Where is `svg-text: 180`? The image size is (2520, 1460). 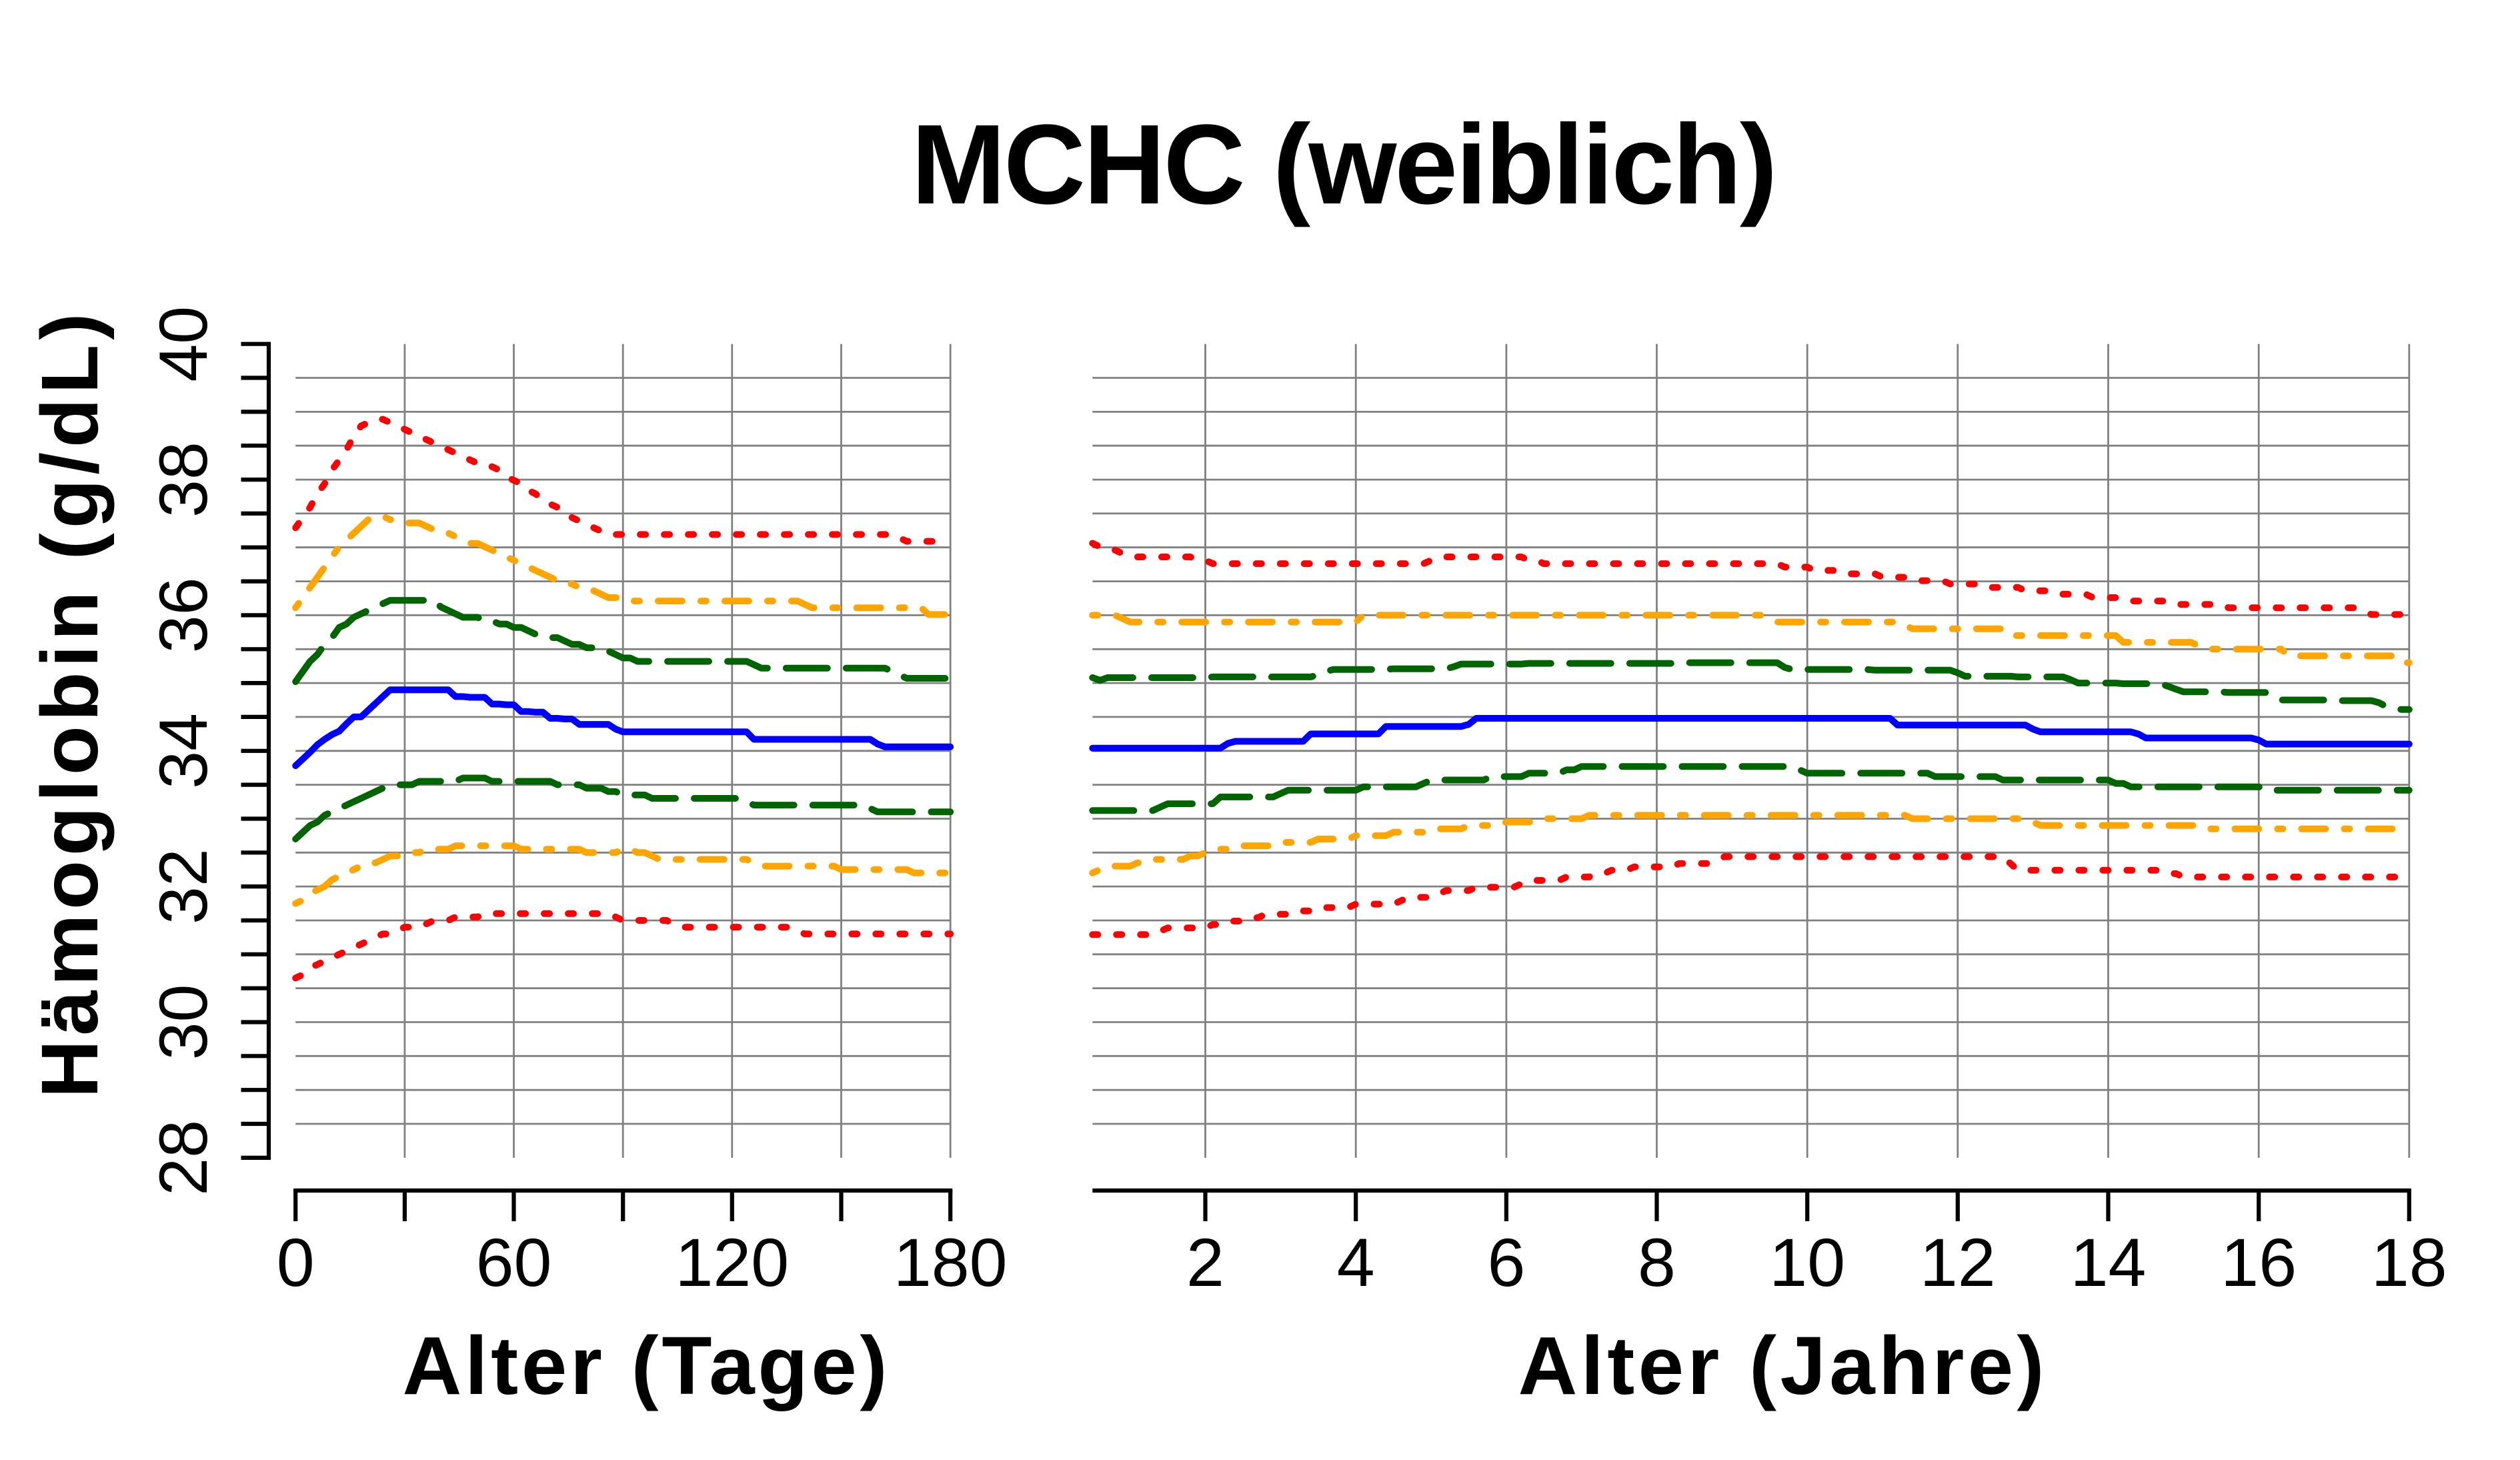 svg-text: 180 is located at coordinates (951, 1262).